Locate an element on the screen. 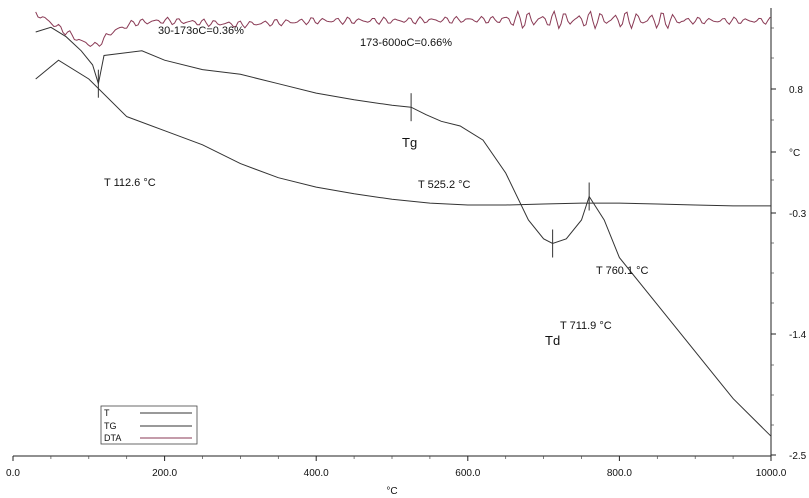 This screenshot has width=809, height=498. x-tick-label: 600.0 is located at coordinates (467, 473).